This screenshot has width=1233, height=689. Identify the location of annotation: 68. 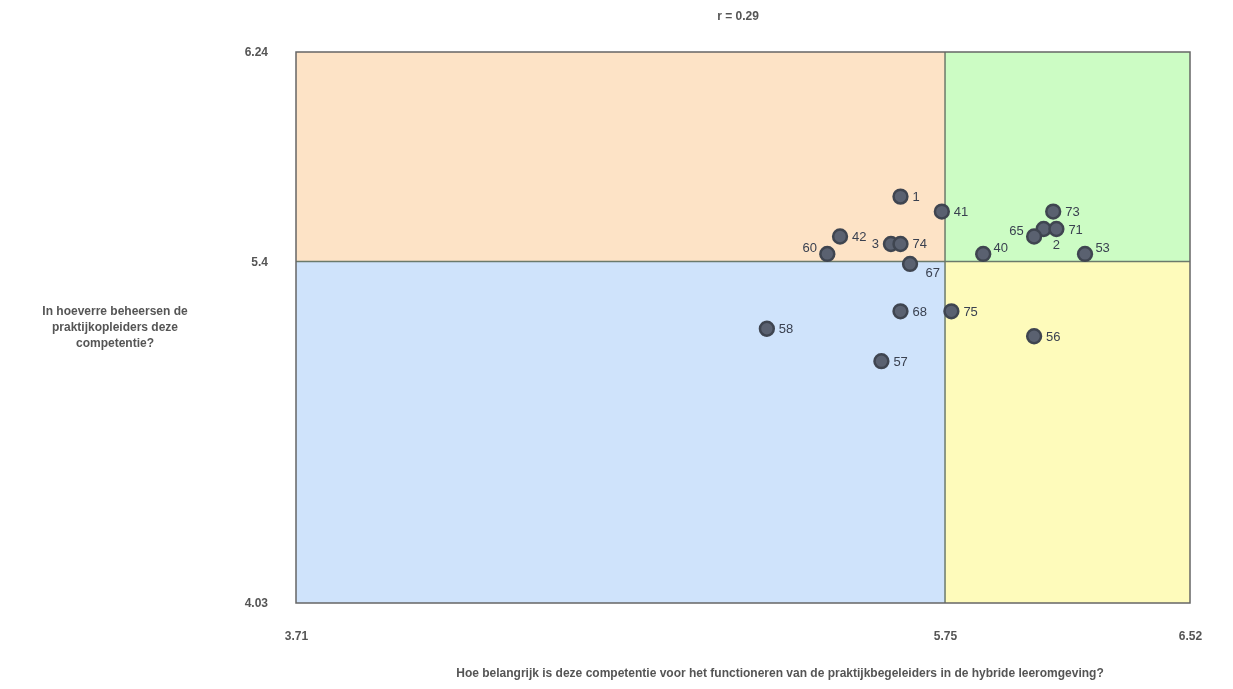
(919, 311).